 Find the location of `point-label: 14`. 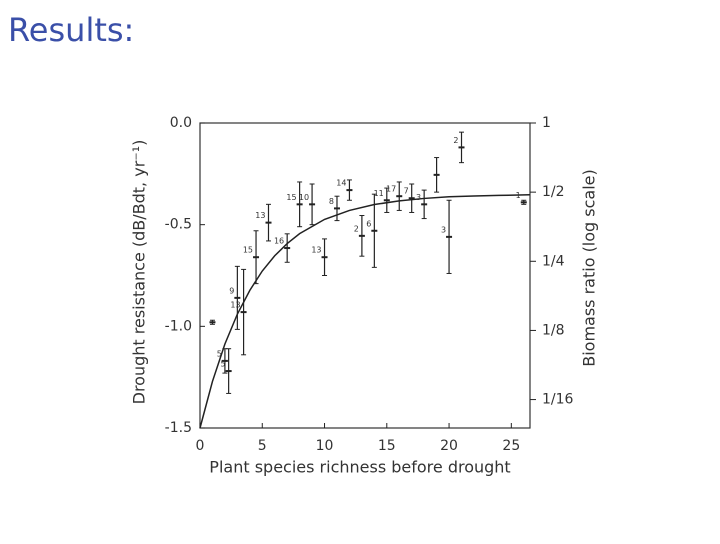

point-label: 14 is located at coordinates (341, 183).